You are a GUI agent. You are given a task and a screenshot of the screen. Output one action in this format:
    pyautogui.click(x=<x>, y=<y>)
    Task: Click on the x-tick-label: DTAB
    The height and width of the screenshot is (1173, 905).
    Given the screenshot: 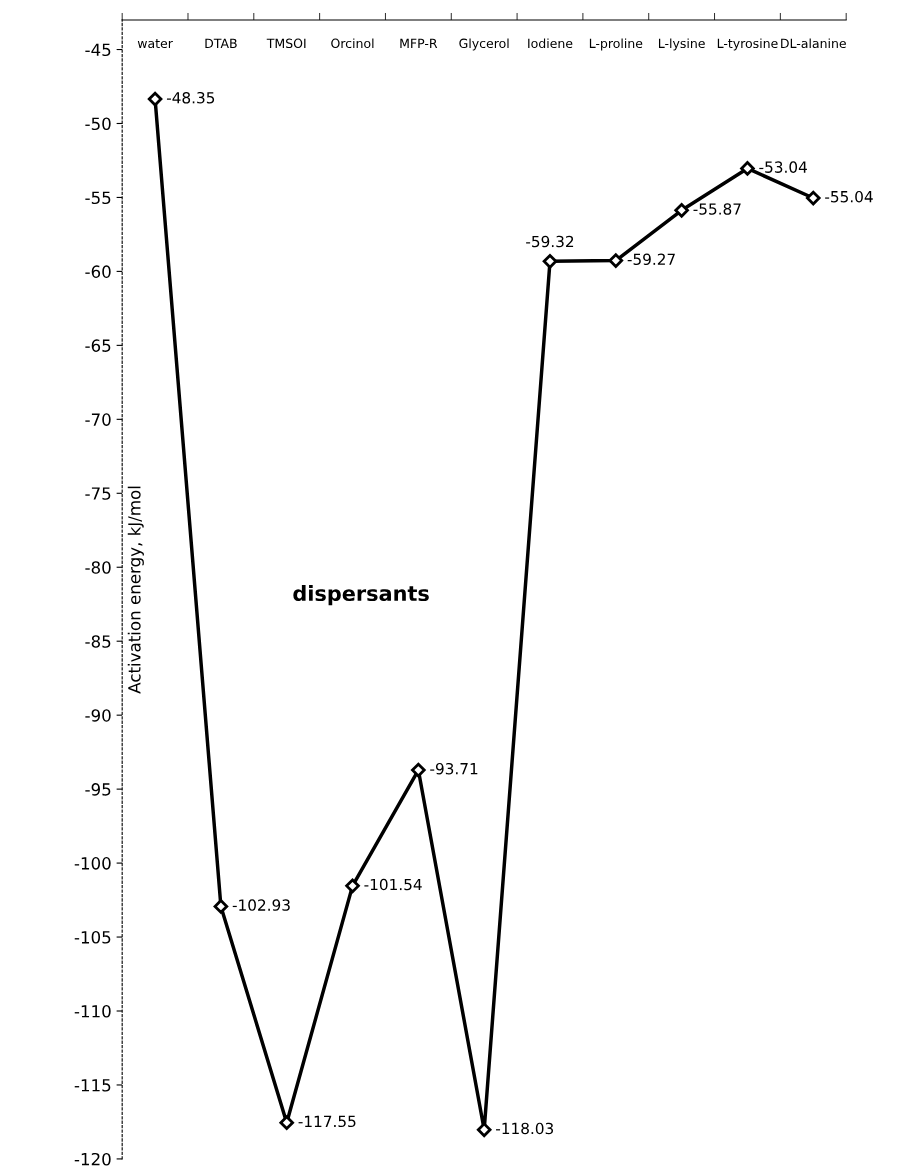 What is the action you would take?
    pyautogui.click(x=221, y=43)
    